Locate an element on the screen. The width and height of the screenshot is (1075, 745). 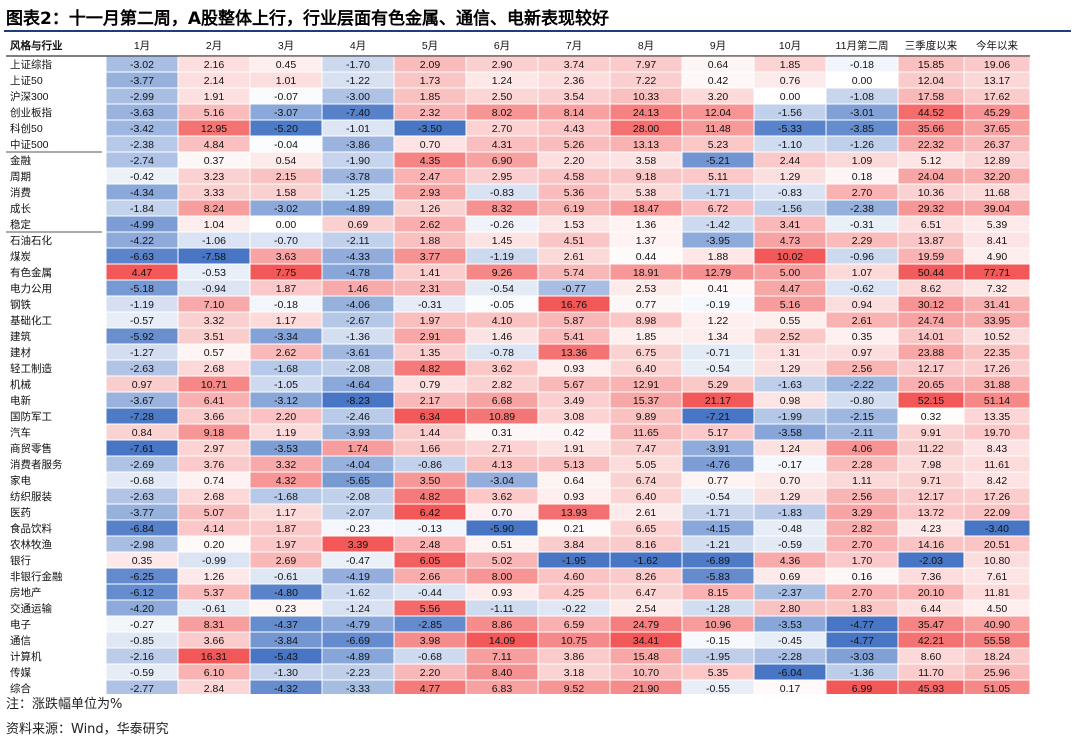
cell-value: 9.18 is located at coordinates (646, 177).